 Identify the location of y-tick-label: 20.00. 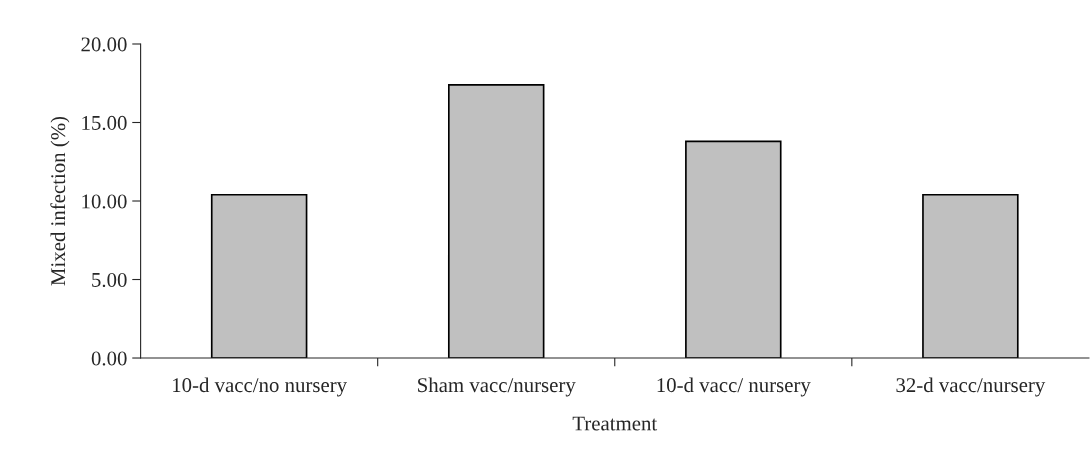
(104, 44).